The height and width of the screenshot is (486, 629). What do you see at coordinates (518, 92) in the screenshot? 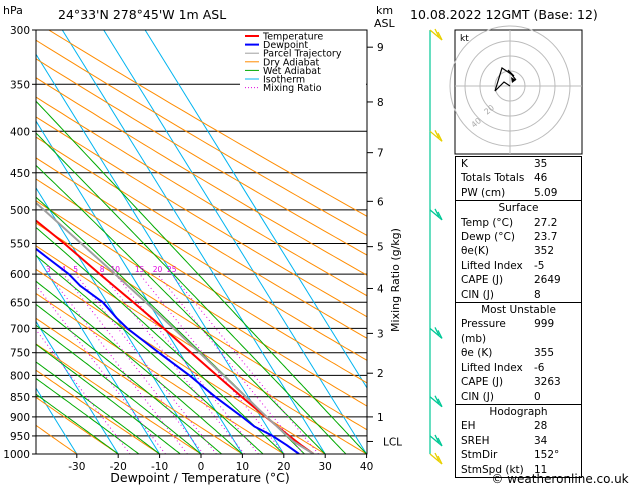
I see `hodograph-frame` at bounding box center [518, 92].